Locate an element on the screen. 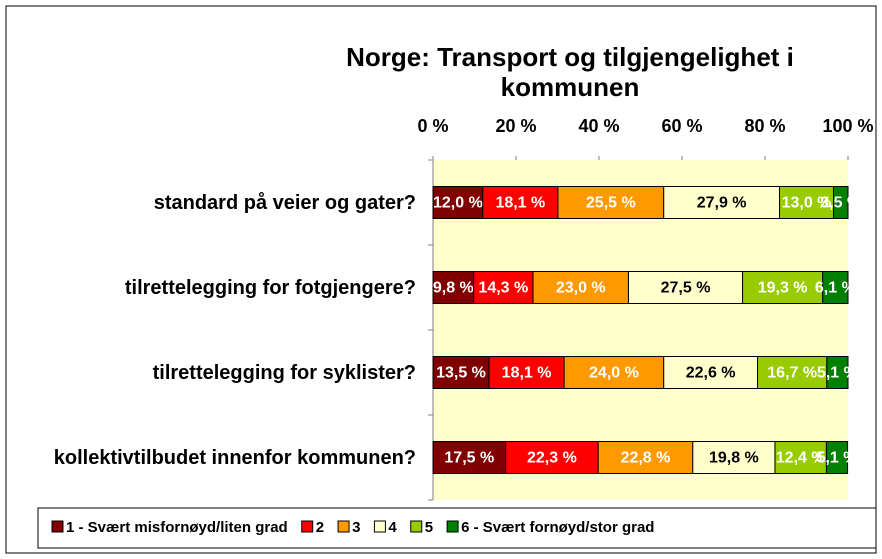 This screenshot has width=882, height=559. category-label: kollektivtilbudet innenfor kommunen? is located at coordinates (234, 457).